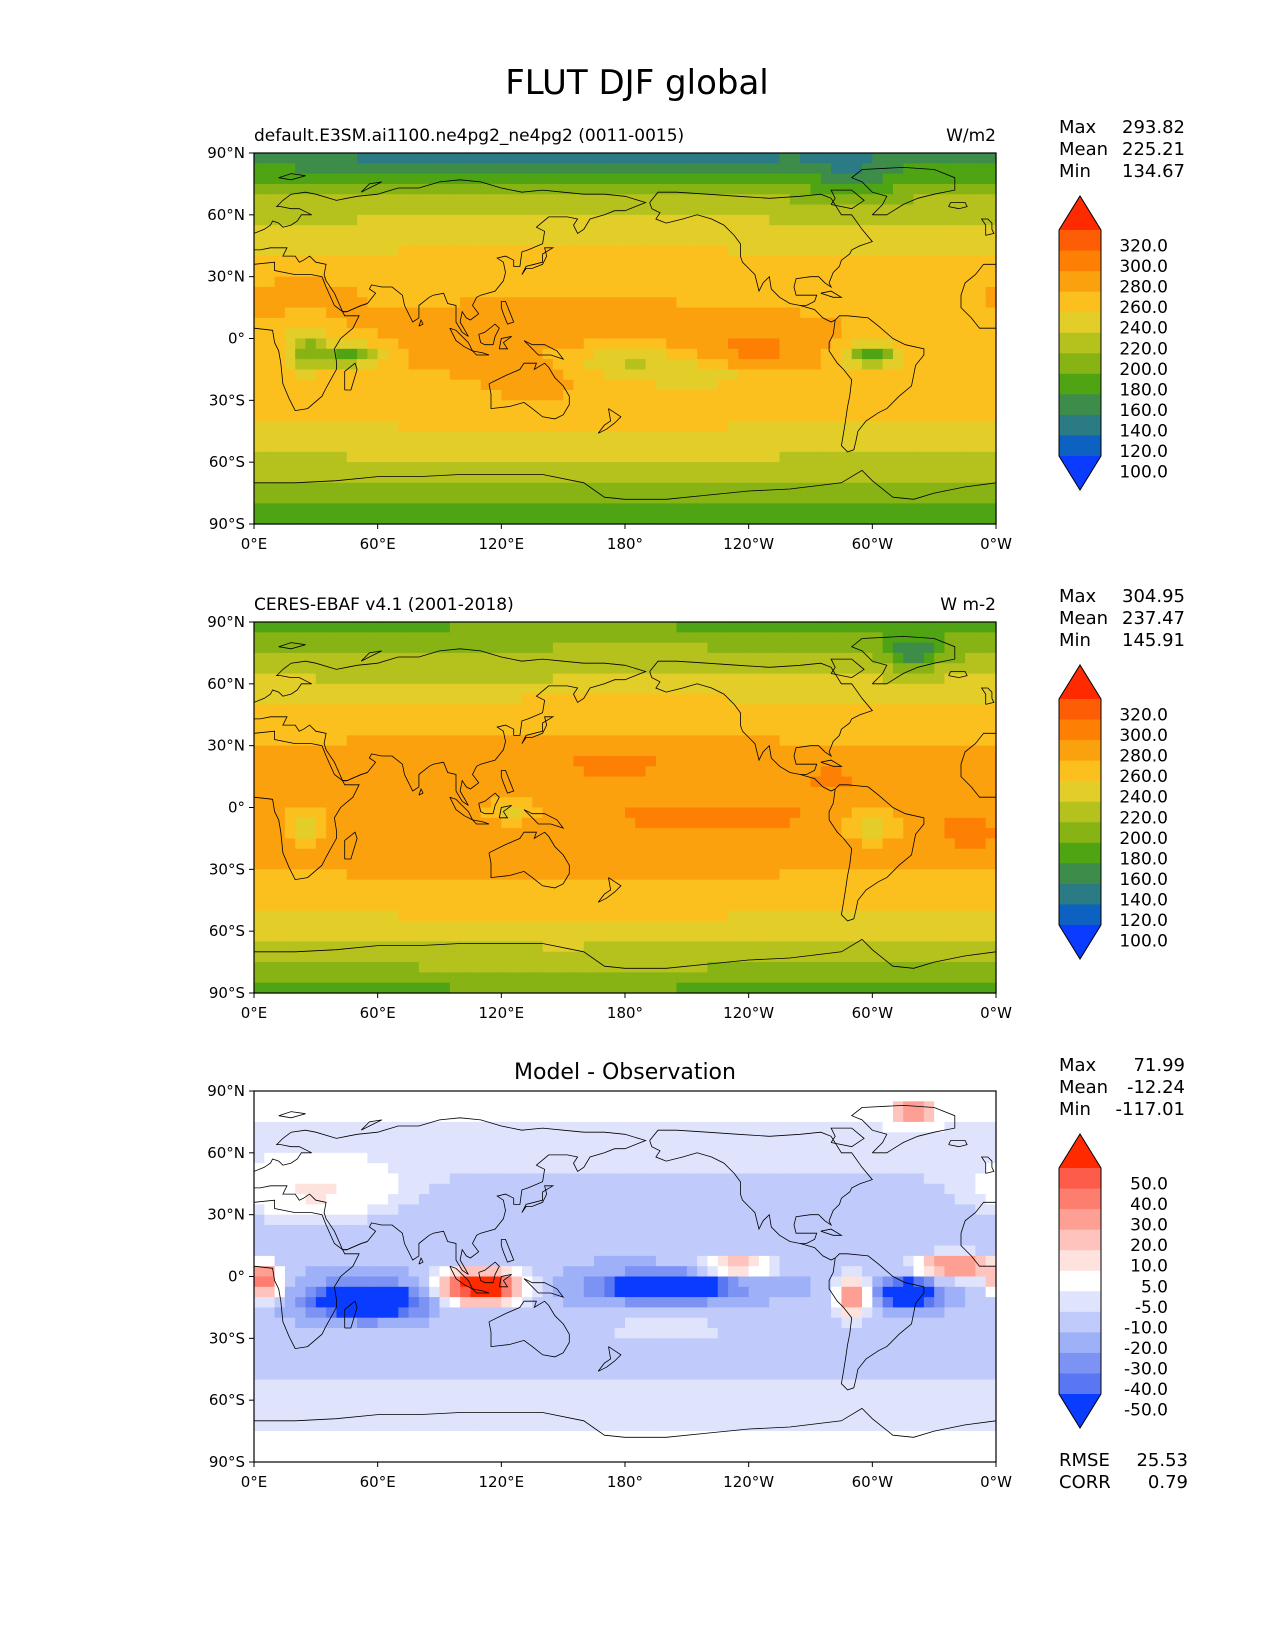 The height and width of the screenshot is (1650, 1275). What do you see at coordinates (502, 1482) in the screenshot?
I see `x-tick-label: 120°E` at bounding box center [502, 1482].